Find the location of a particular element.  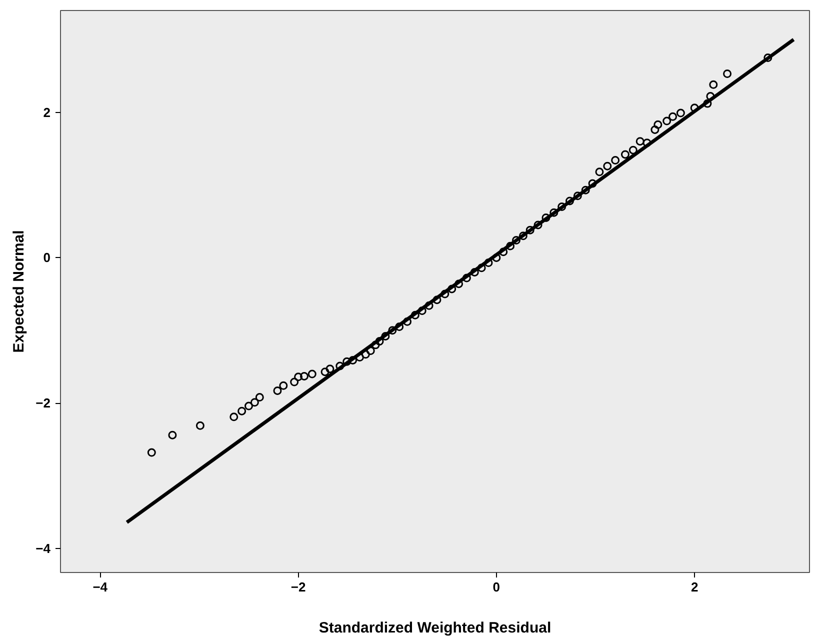

y-axis-title: Expected Normal is located at coordinates (19, 291).